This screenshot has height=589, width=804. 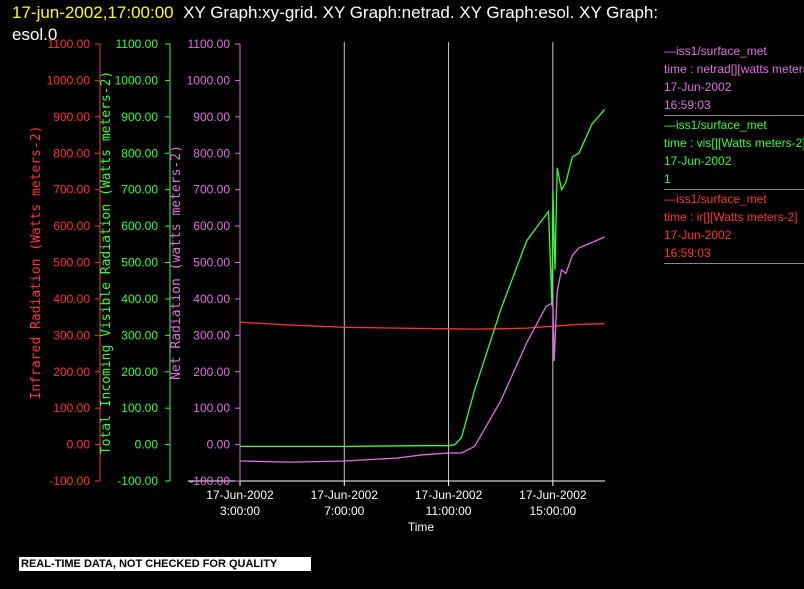 What do you see at coordinates (734, 69) in the screenshot?
I see `legend-variable: time : netrad[][watts meters-2]` at bounding box center [734, 69].